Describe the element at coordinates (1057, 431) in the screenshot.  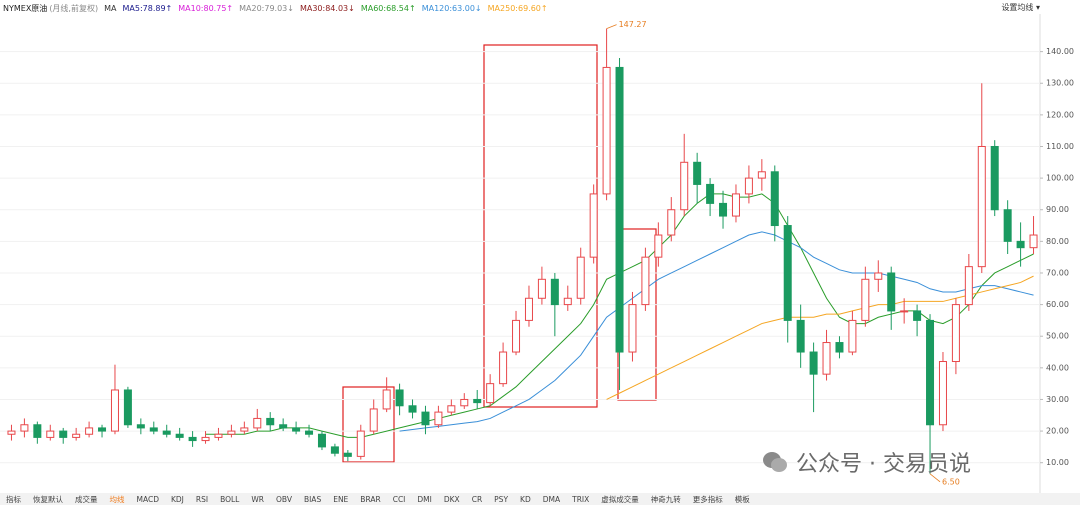
I see `y-tick-label: 20.00` at that location.